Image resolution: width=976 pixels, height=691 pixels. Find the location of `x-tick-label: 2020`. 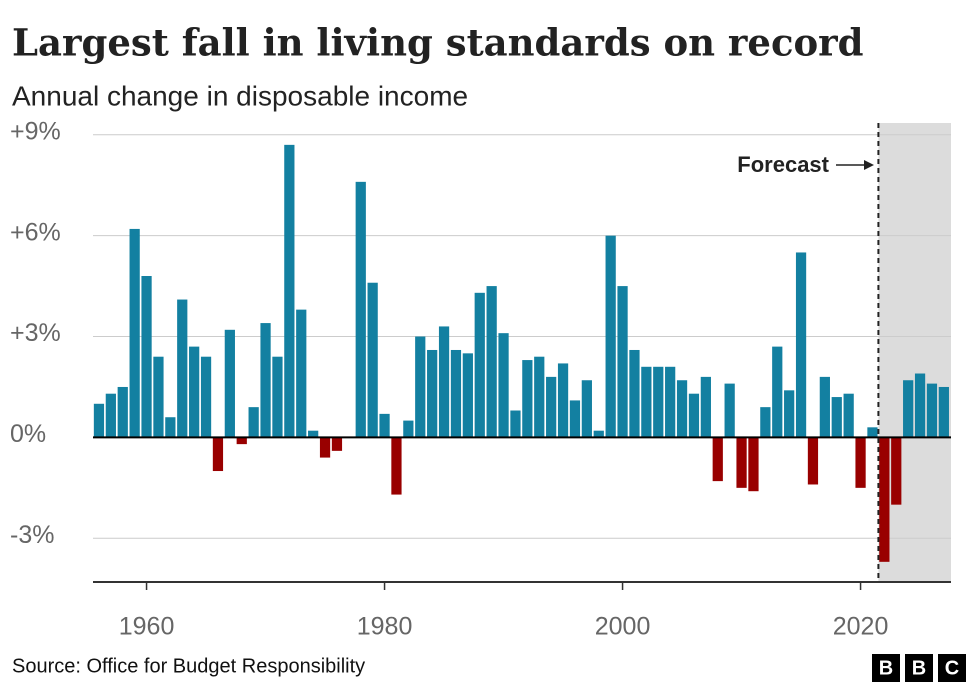

x-tick-label: 2020 is located at coordinates (861, 627).